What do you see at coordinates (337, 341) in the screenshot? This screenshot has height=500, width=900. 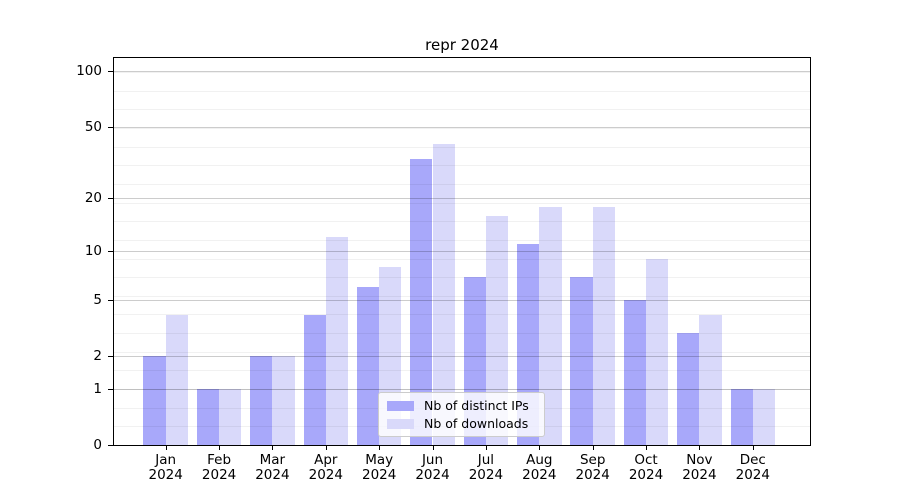 I see `bar-downloads-apr` at bounding box center [337, 341].